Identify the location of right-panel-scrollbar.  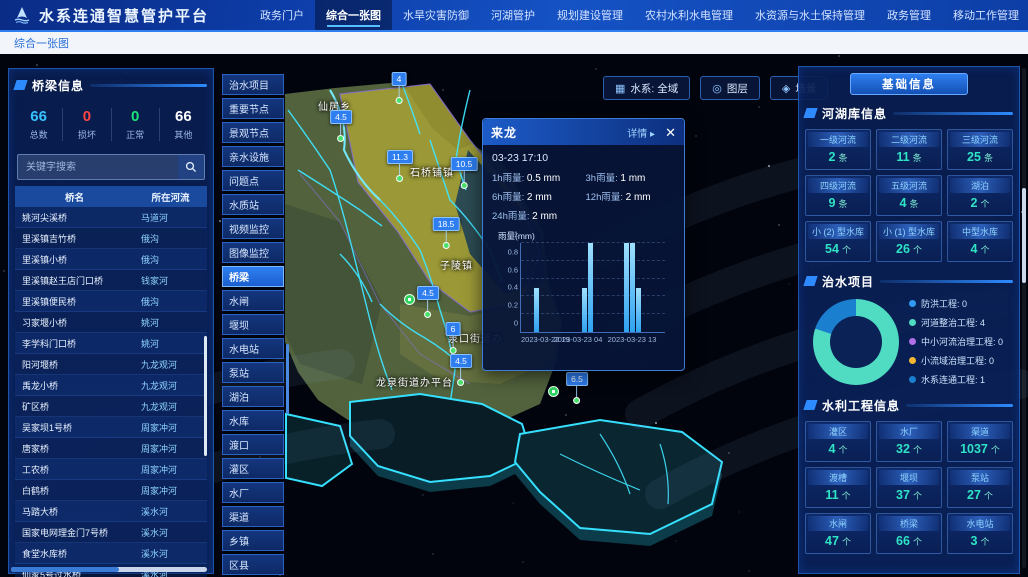
(1024, 318).